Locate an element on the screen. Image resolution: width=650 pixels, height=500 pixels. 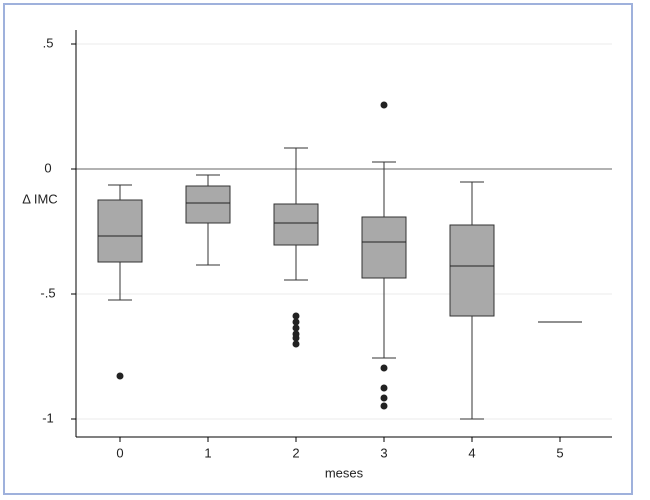
x-tick-label: 1 is located at coordinates (207, 452).